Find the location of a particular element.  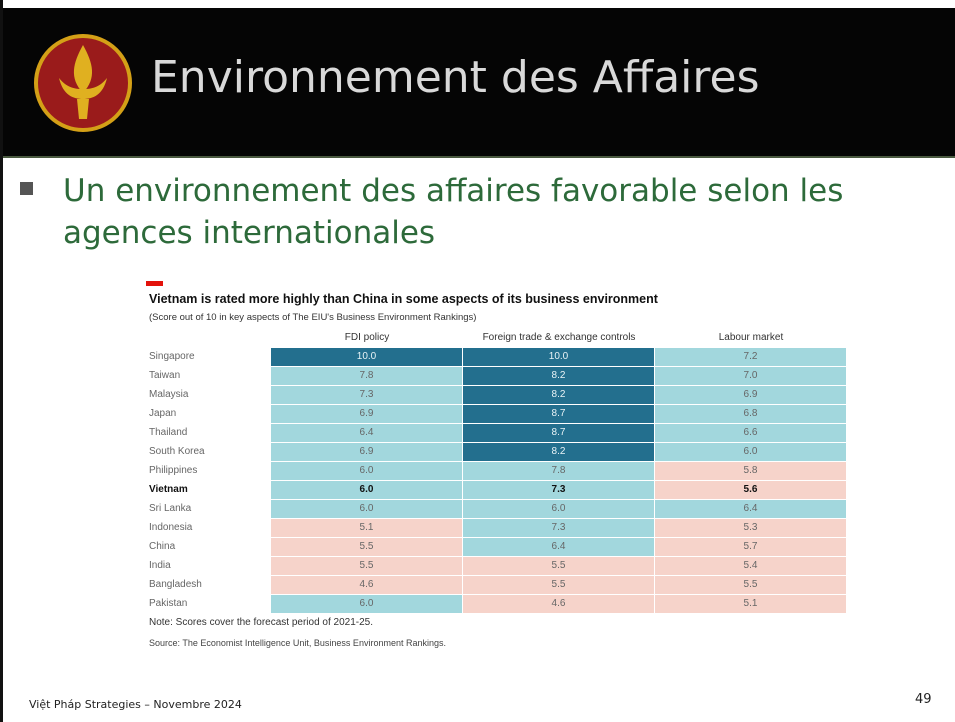

logo is located at coordinates (83, 83).